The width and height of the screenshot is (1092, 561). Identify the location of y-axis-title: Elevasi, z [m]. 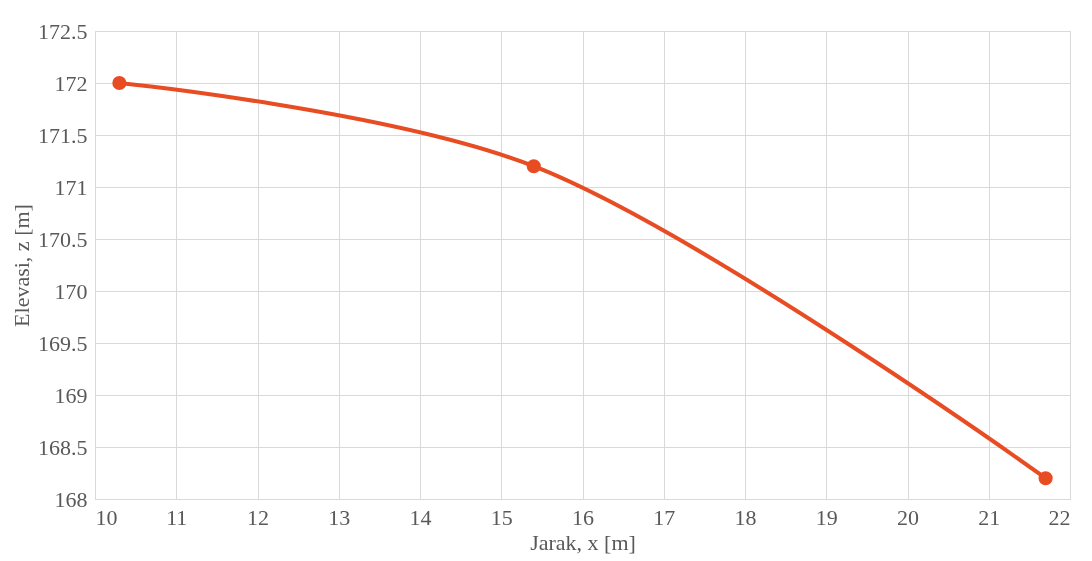
(21, 265).